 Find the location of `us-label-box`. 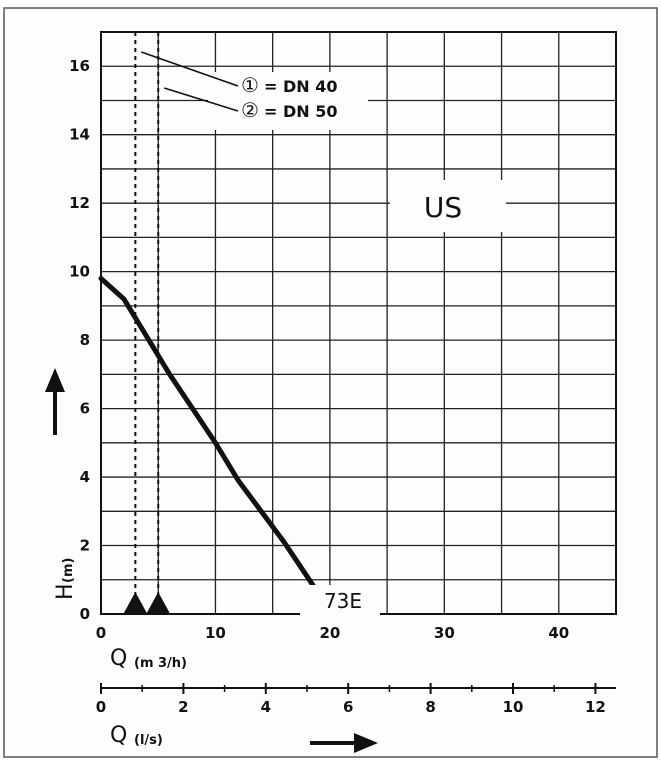

us-label-box is located at coordinates (448, 206).